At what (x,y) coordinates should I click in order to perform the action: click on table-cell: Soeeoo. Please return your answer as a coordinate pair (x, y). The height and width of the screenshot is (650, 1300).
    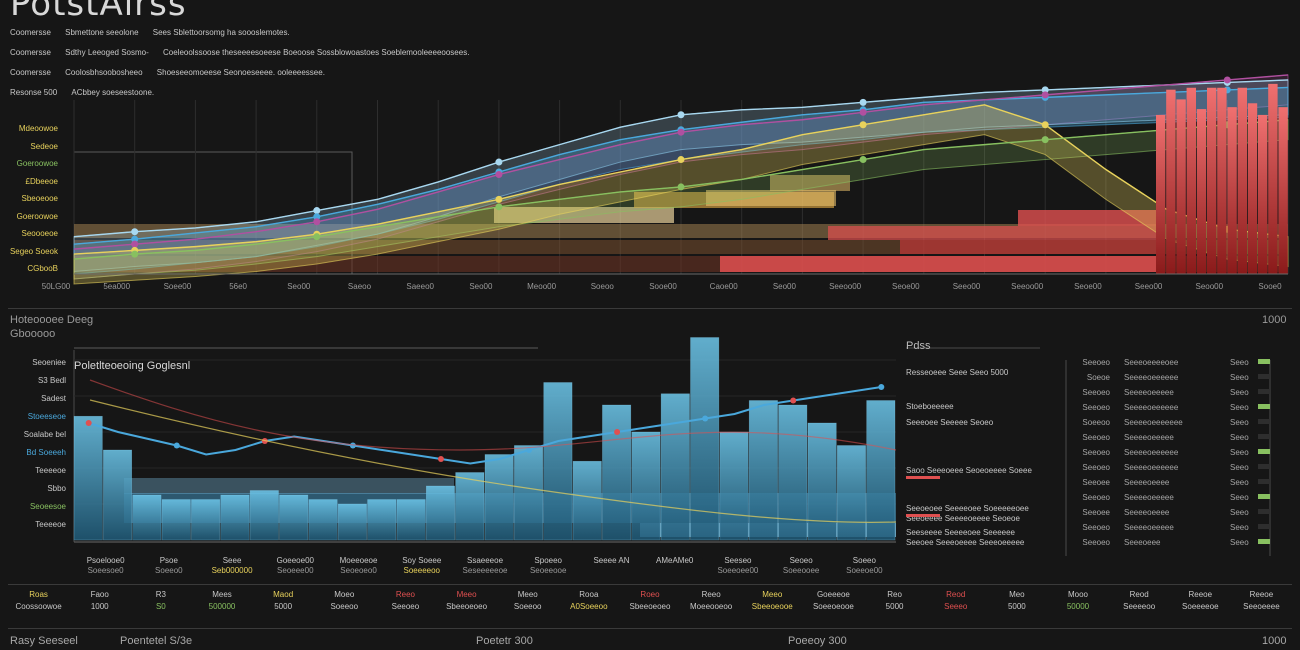
    Looking at the image, I should click on (1096, 422).